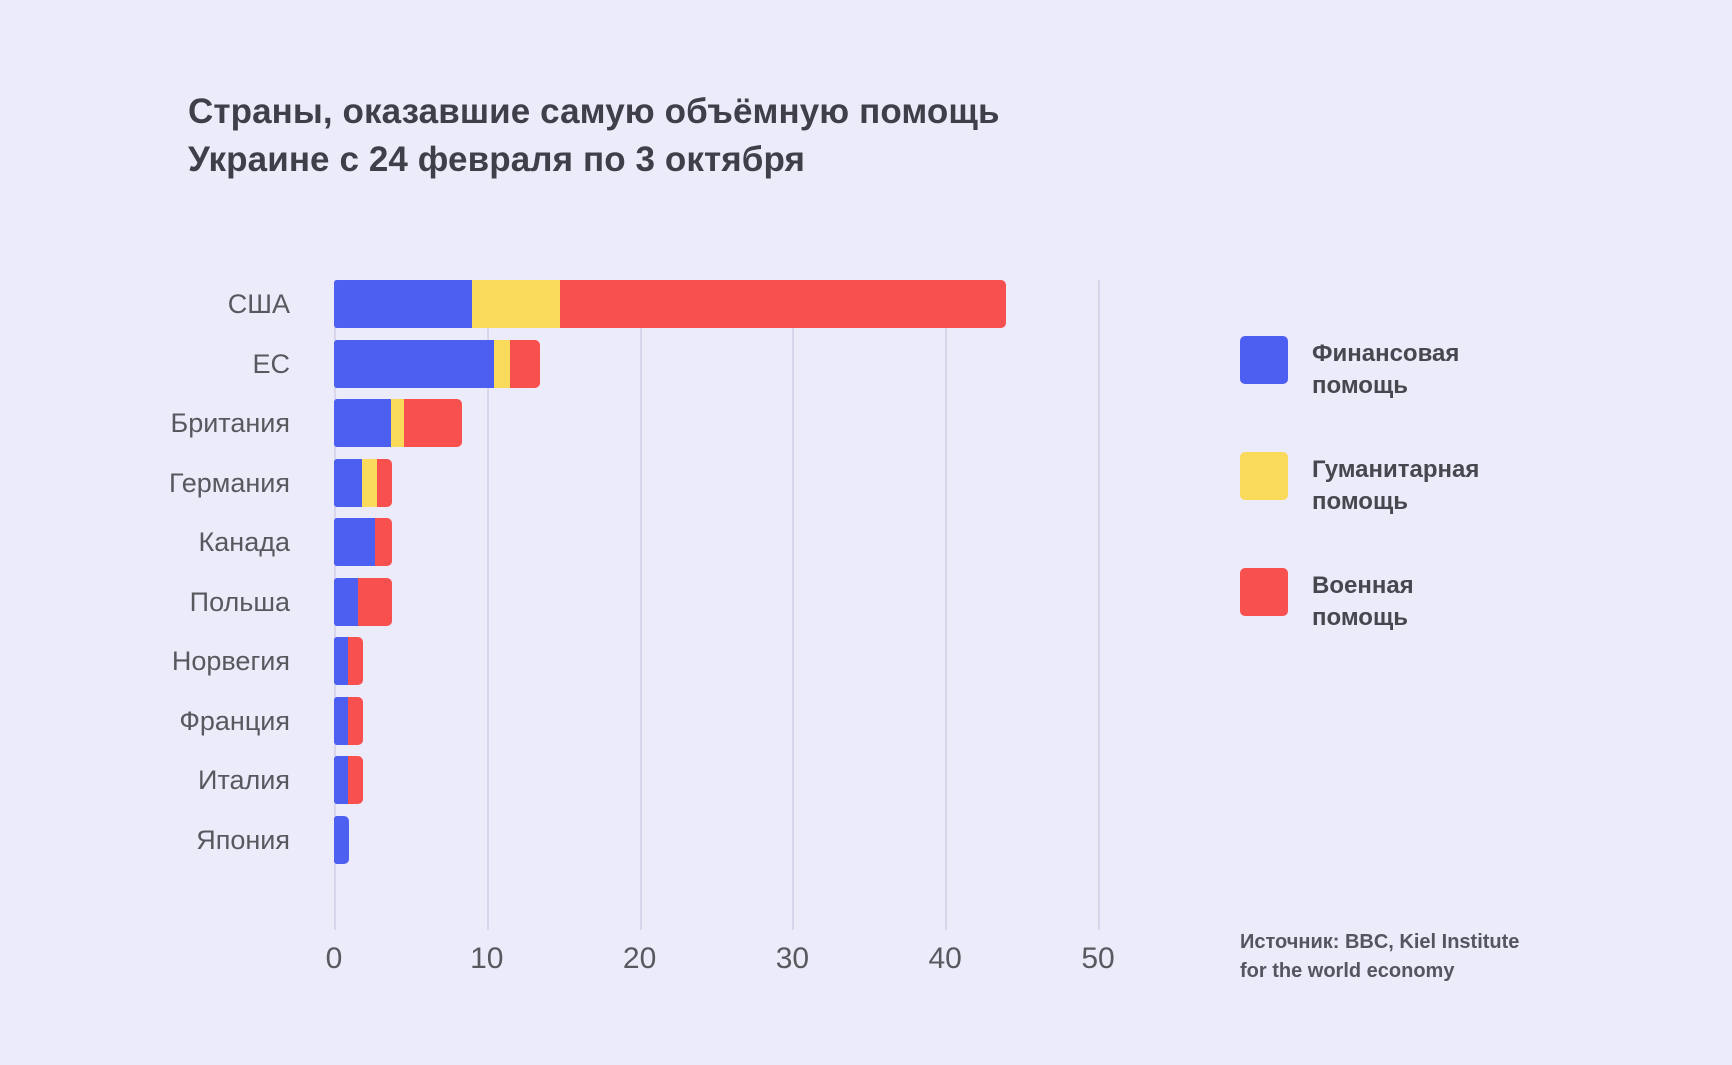  Describe the element at coordinates (1363, 602) in the screenshot. I see `legend-label-military: Военная помощь` at that location.